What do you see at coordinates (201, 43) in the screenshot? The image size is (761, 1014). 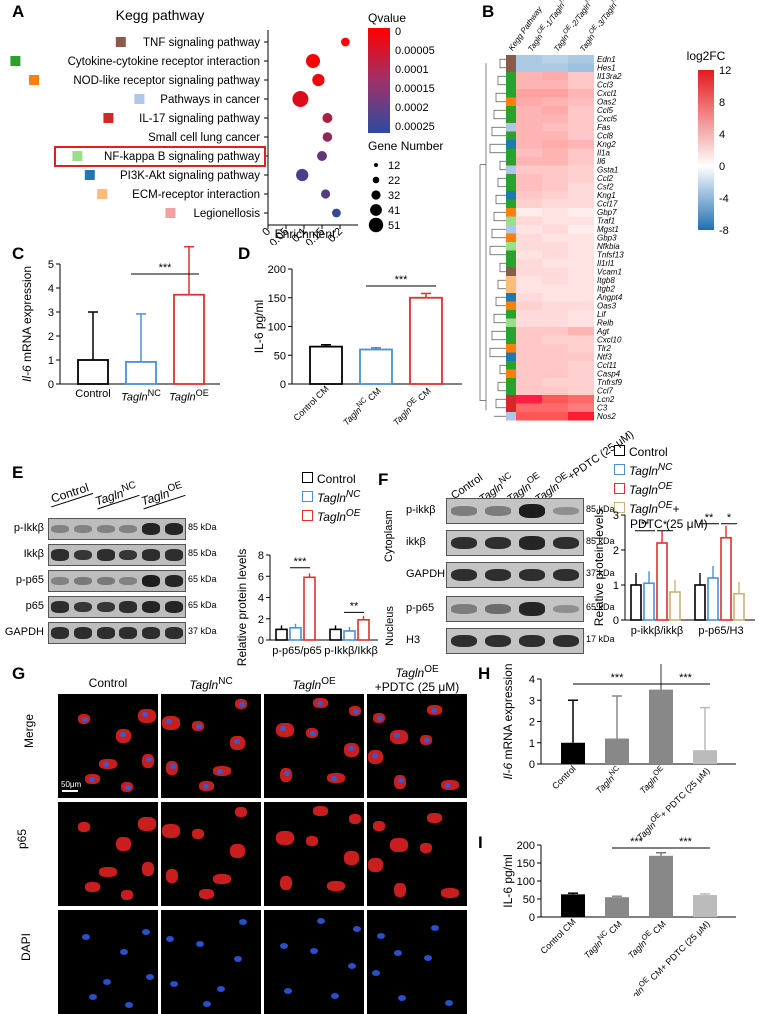 I see `a-pathway-label: TNF signaling pathway` at bounding box center [201, 43].